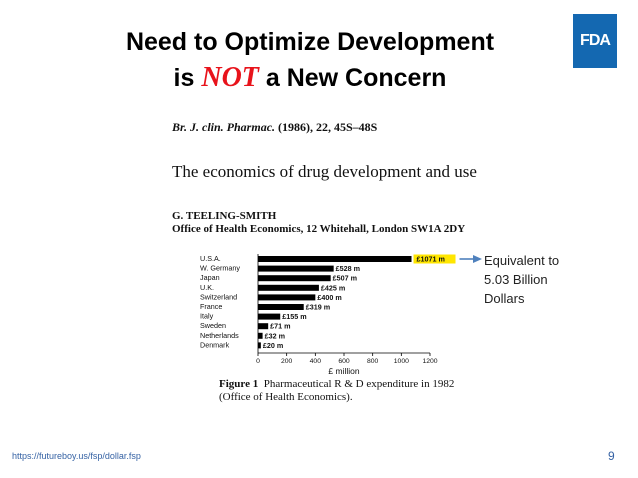 This screenshot has height=478, width=638. Describe the element at coordinates (359, 384) in the screenshot. I see `figure-caption-line1: Pharmaceutical R & D expenditure in 1982` at that location.